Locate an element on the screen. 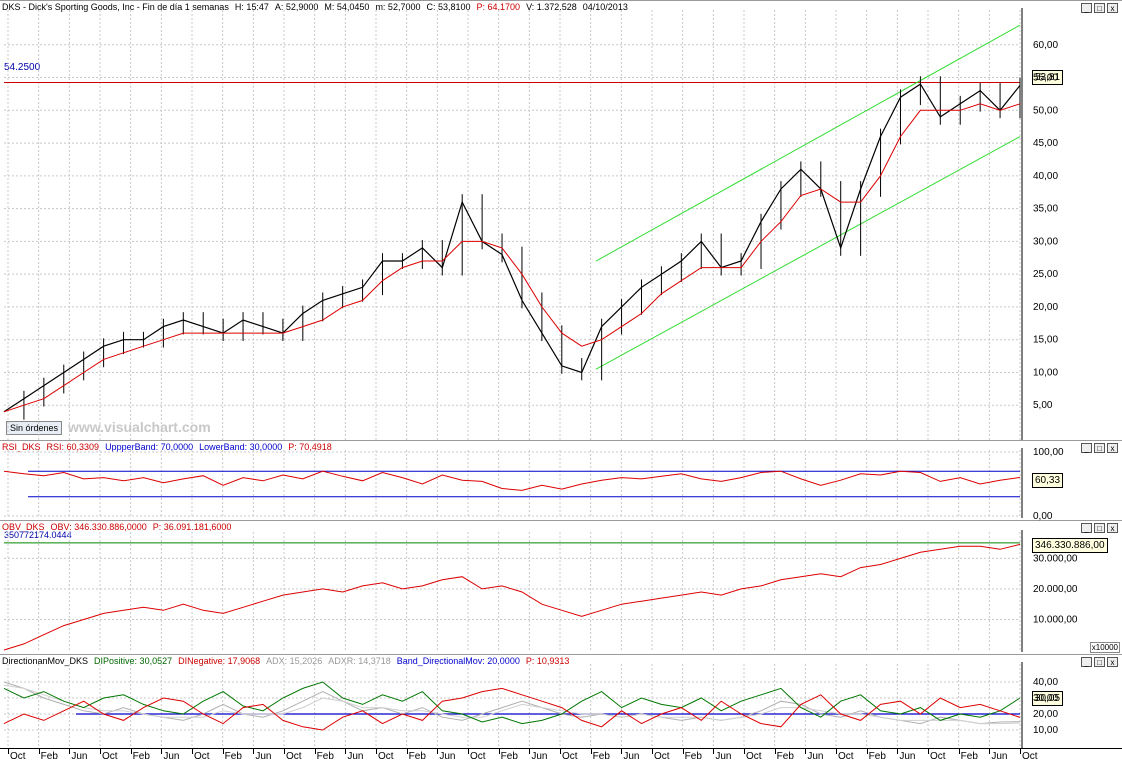 This screenshot has width=1122, height=765. adxr-line is located at coordinates (512, 704).